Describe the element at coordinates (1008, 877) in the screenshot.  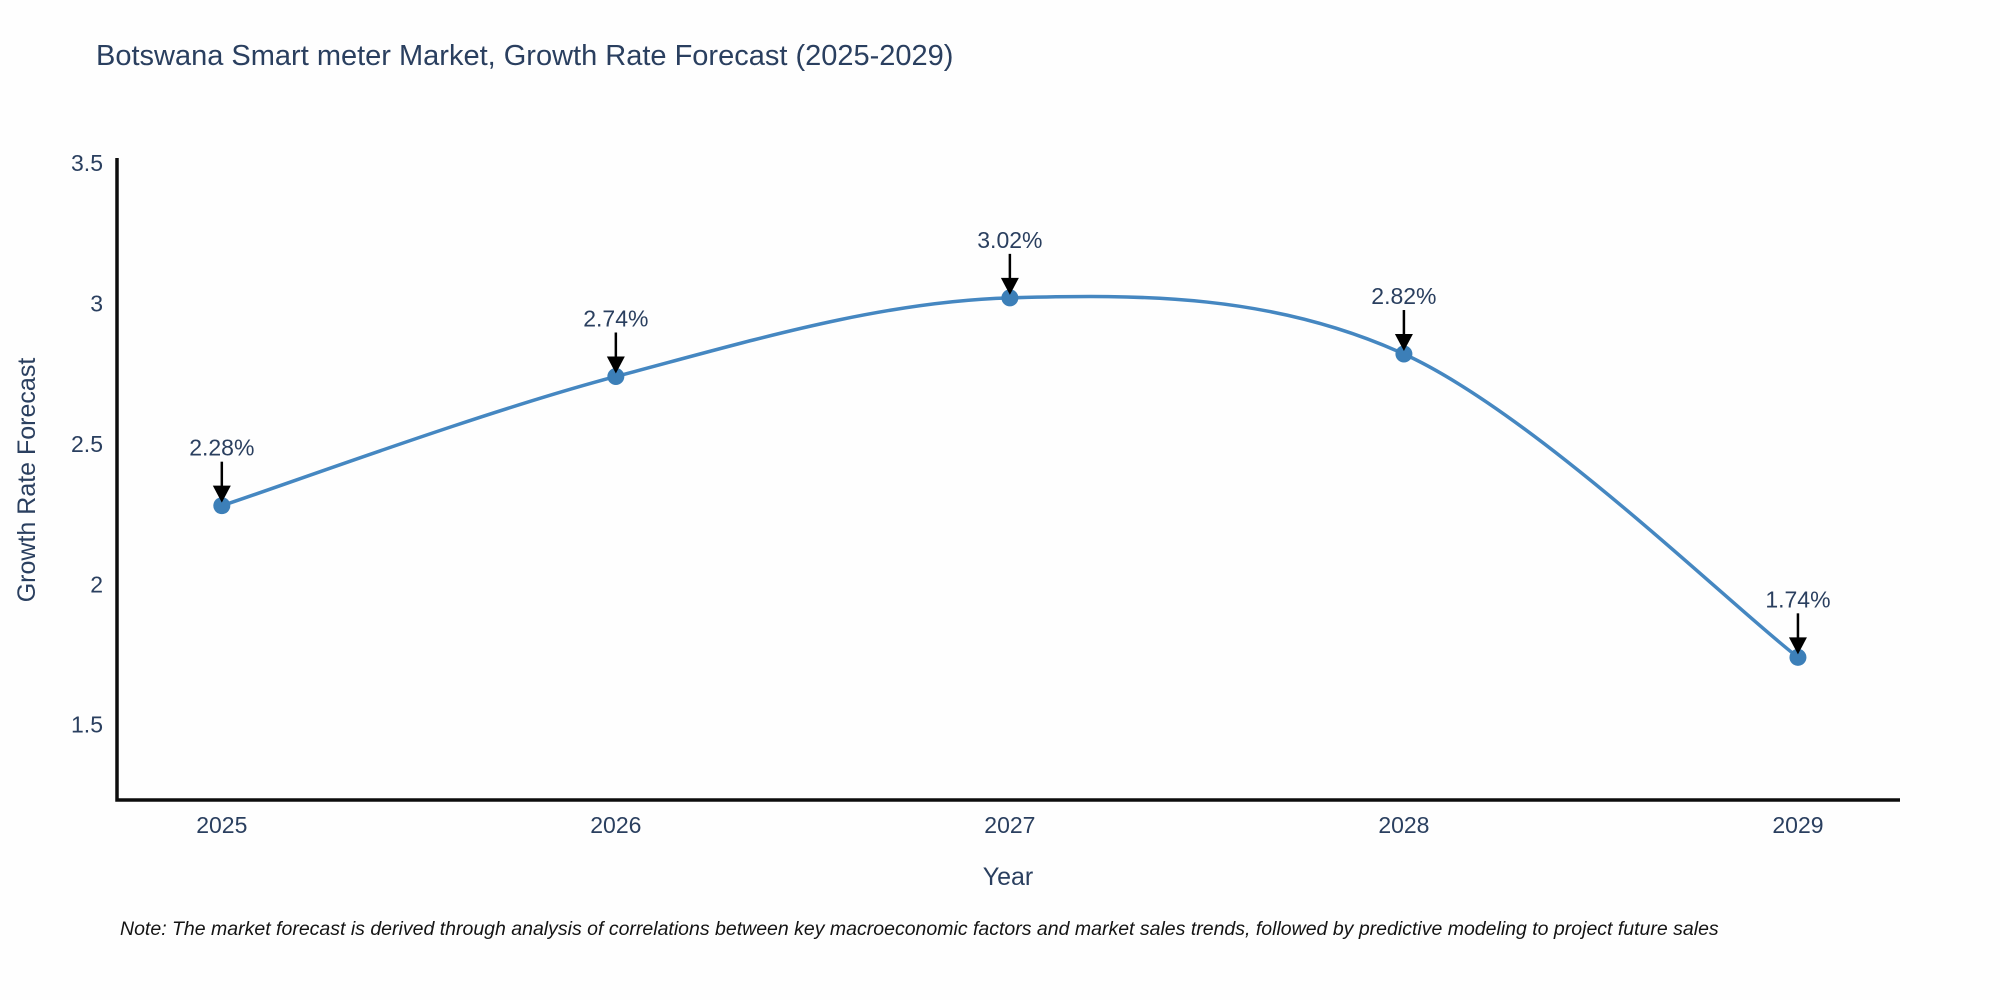
I see `x-axis-title: Year` at that location.